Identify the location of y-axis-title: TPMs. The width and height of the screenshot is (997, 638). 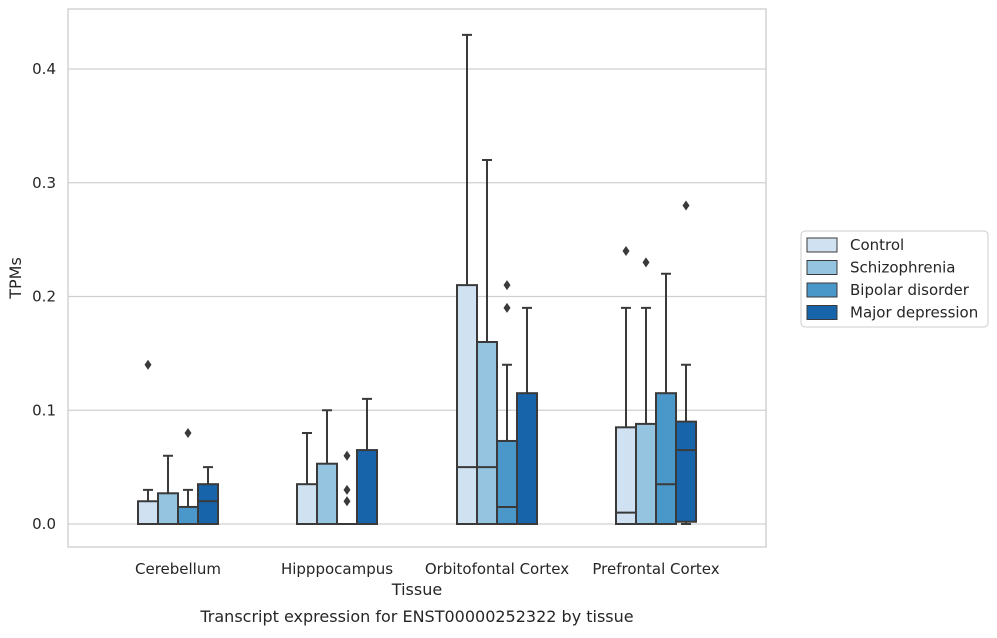
(15, 278).